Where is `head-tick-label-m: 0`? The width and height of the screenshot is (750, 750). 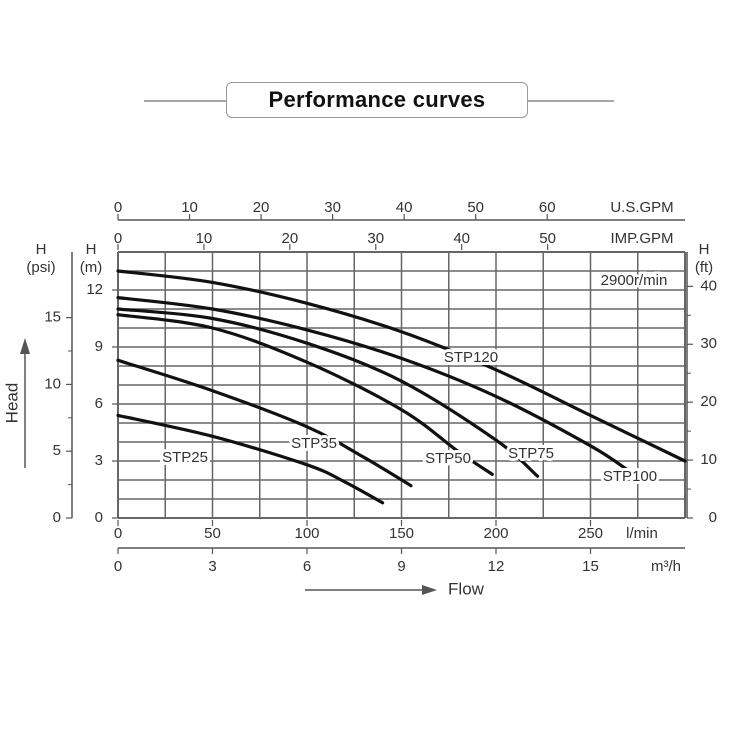 head-tick-label-m: 0 is located at coordinates (99, 517).